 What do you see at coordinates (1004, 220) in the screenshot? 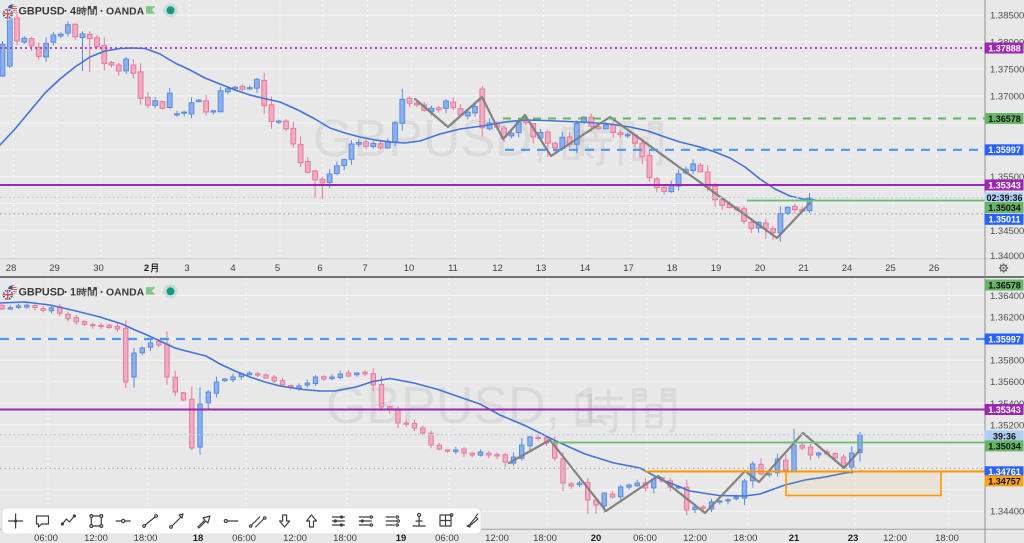
I see `svg-text: 1.35011` at bounding box center [1004, 220].